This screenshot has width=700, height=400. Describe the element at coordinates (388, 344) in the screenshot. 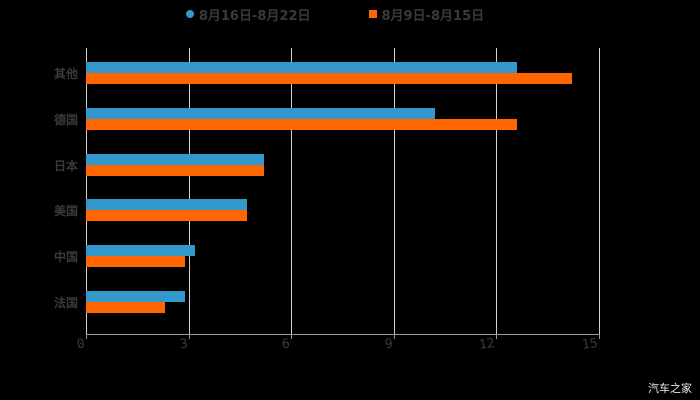

I see `x-tick-label: 9` at that location.